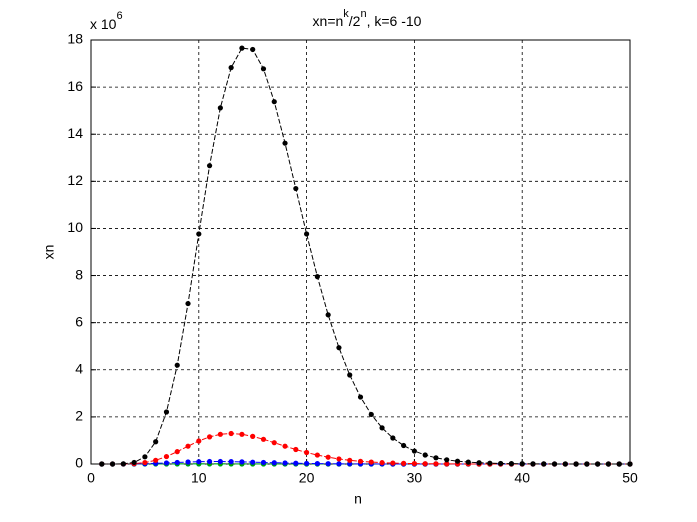 This screenshot has height=522, width=697. What do you see at coordinates (79, 463) in the screenshot?
I see `y-tick-label: 0` at bounding box center [79, 463].